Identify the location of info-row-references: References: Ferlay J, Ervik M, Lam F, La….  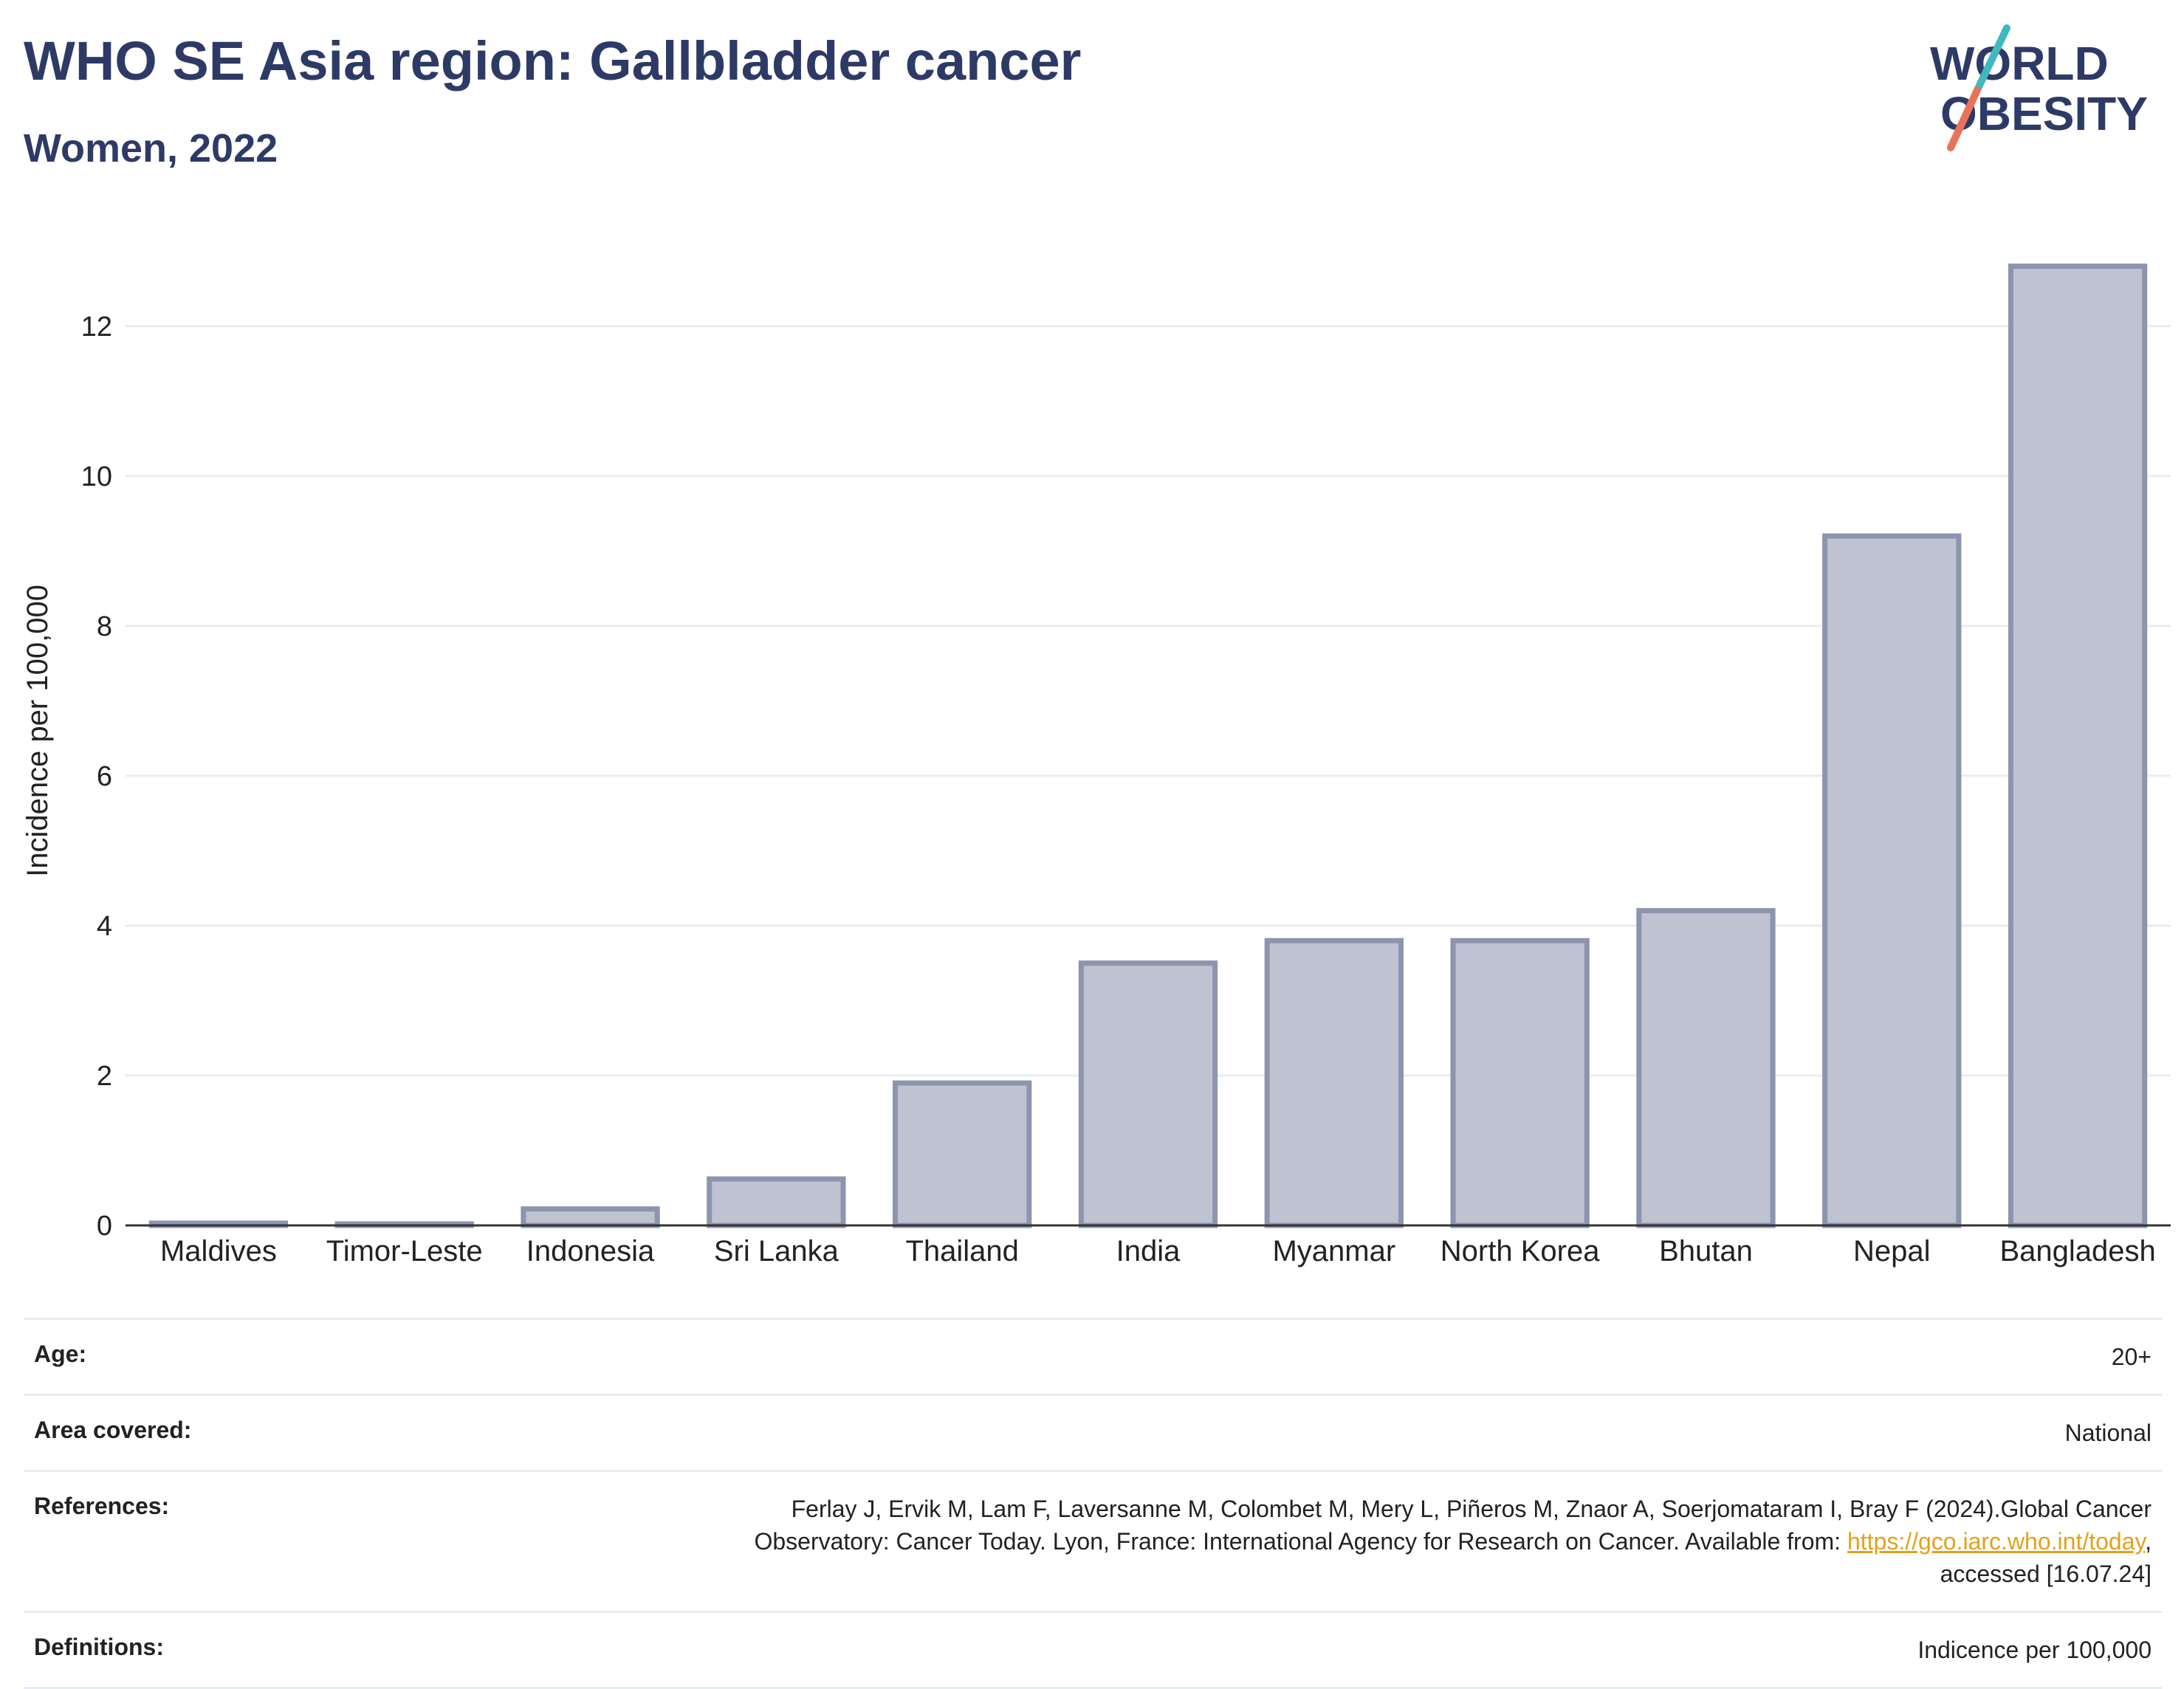
(1093, 1541).